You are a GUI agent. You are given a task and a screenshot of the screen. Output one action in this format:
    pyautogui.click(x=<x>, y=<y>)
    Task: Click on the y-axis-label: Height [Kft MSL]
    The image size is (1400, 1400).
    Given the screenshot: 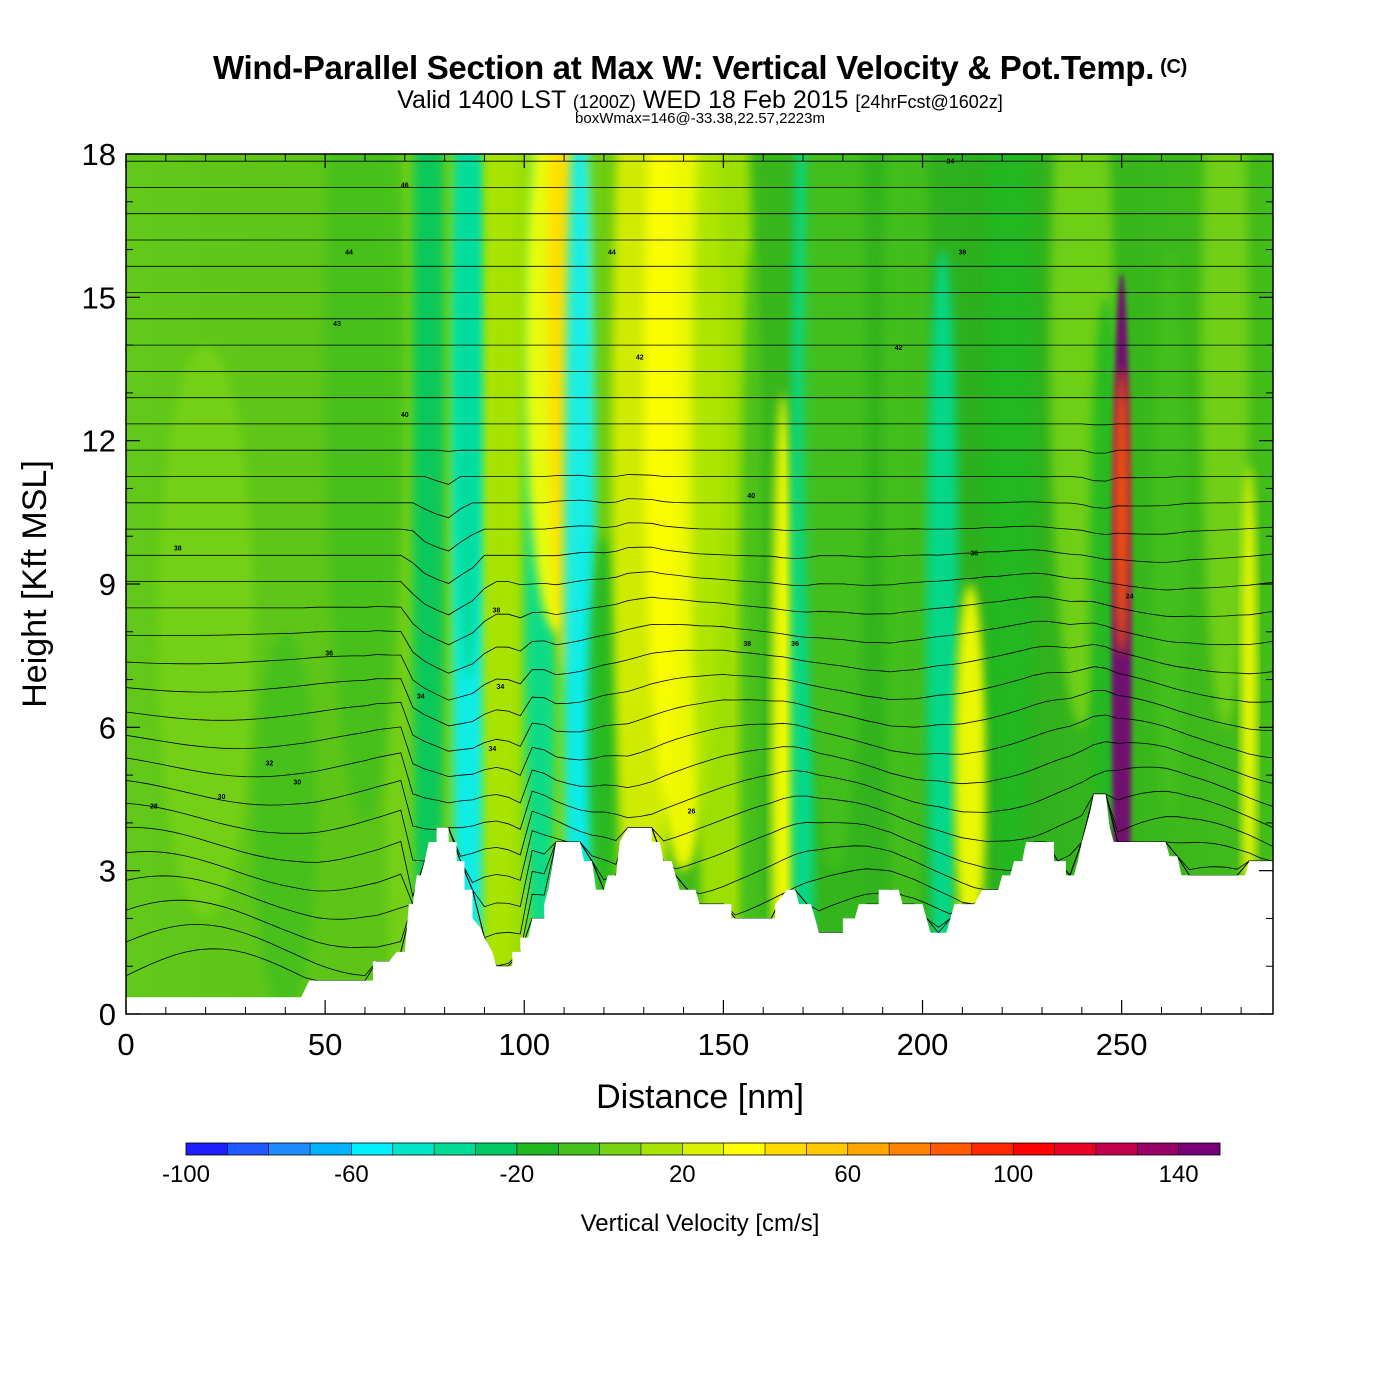 What is the action you would take?
    pyautogui.click(x=35, y=584)
    